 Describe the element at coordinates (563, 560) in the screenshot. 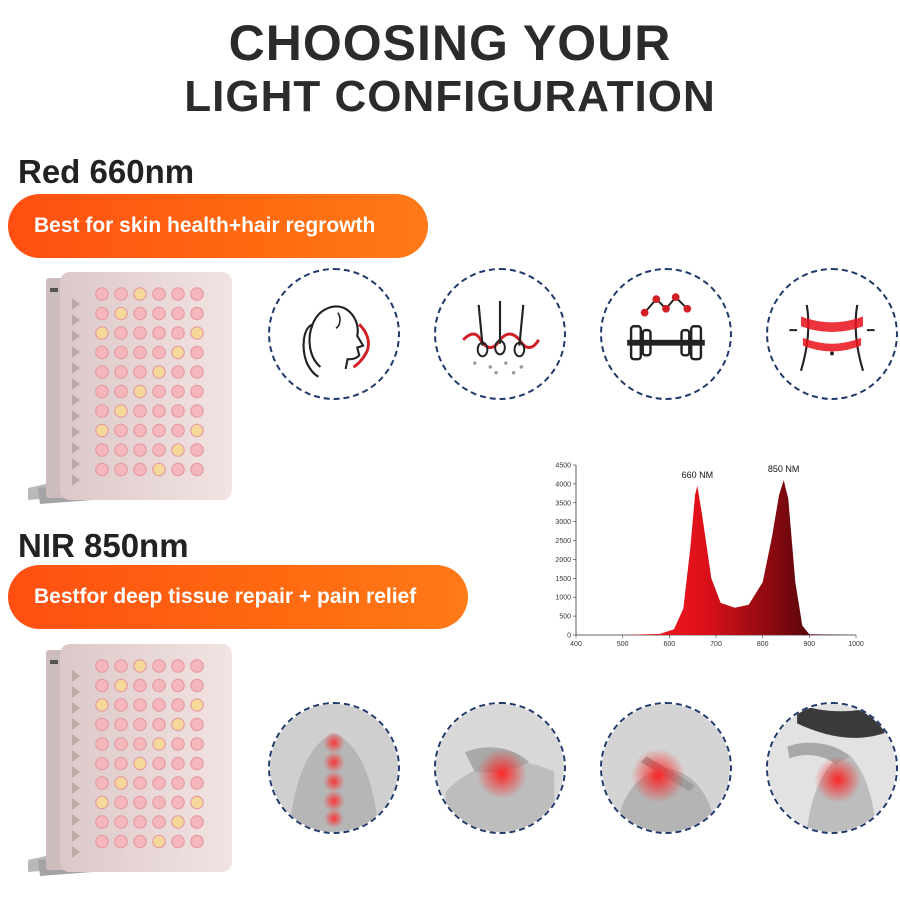

I see `y-tick-label: 2000` at that location.